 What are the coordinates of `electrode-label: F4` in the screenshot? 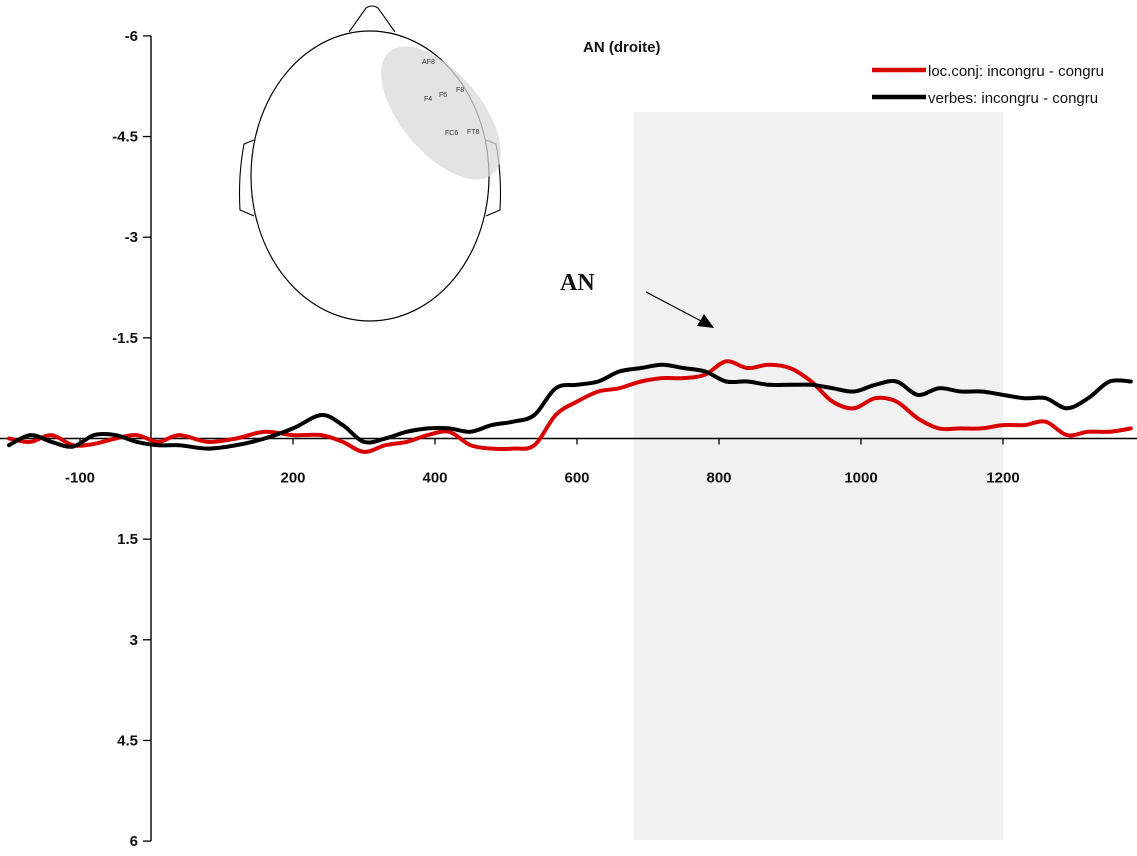 It's located at (428, 99).